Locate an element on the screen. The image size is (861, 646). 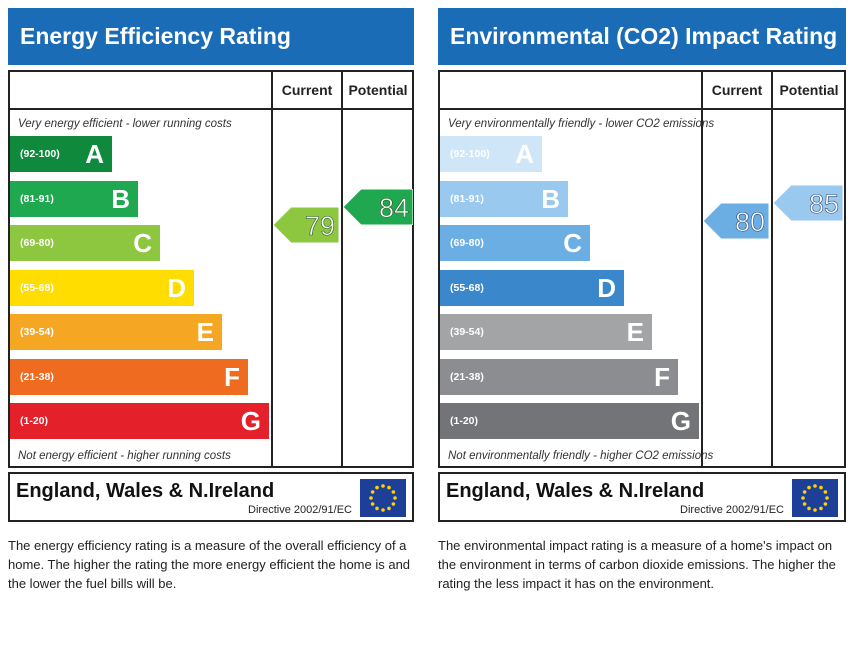
potential-rating-arrow: 85 is located at coordinates (808, 202).